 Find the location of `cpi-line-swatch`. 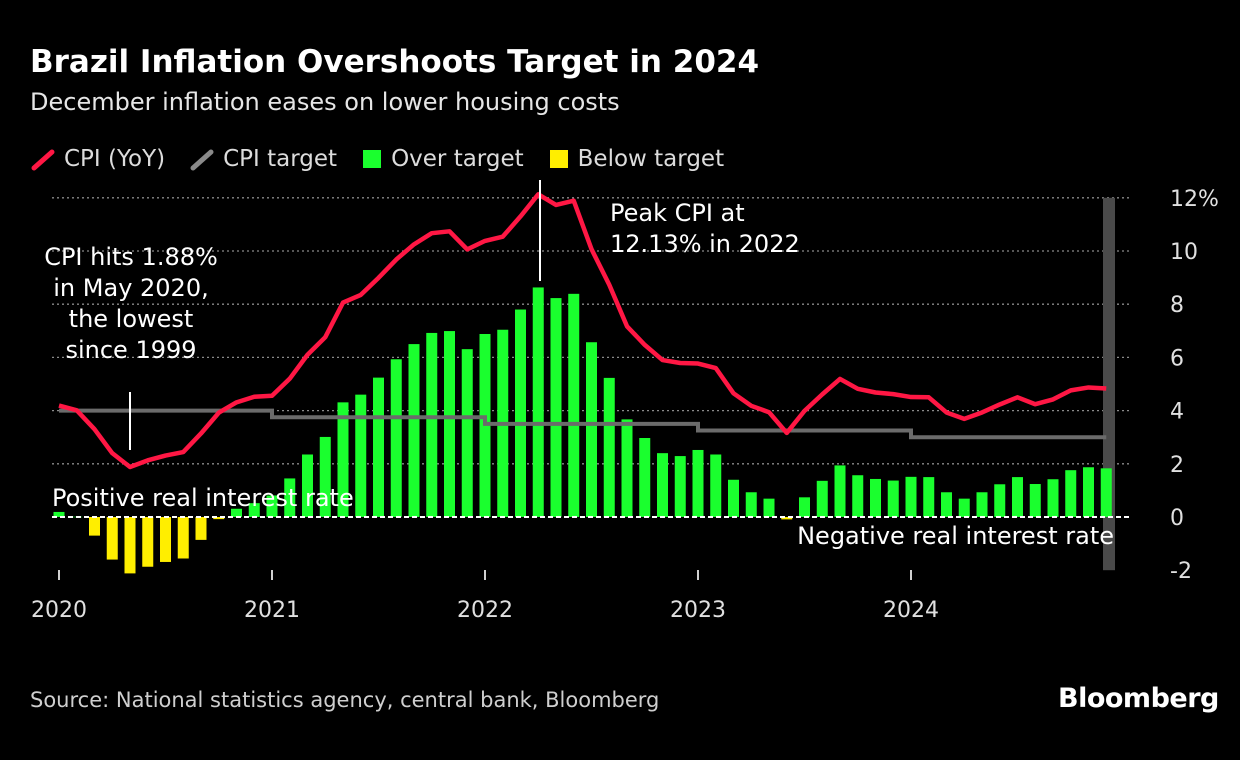

cpi-line-swatch is located at coordinates (43, 160).